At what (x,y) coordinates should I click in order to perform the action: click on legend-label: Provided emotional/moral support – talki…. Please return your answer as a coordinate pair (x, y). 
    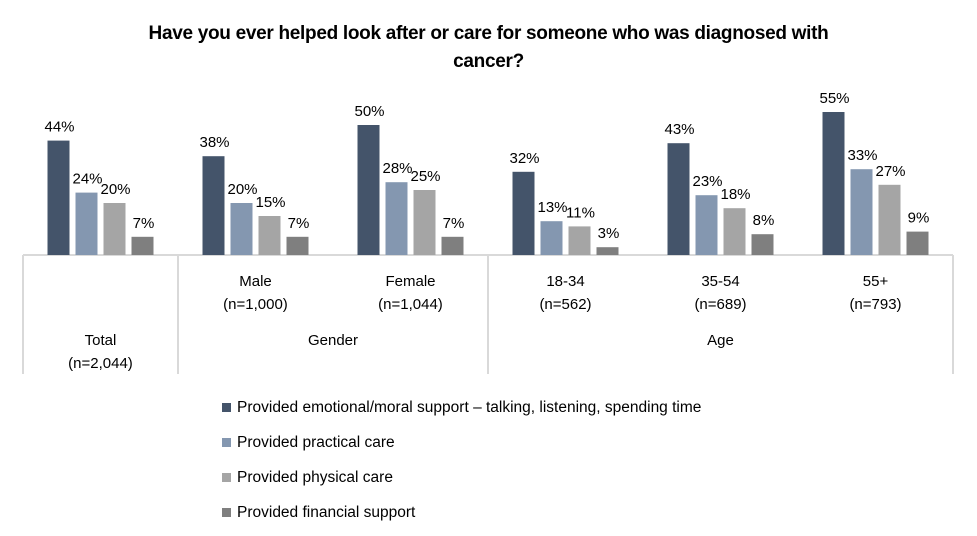
    Looking at the image, I should click on (469, 407).